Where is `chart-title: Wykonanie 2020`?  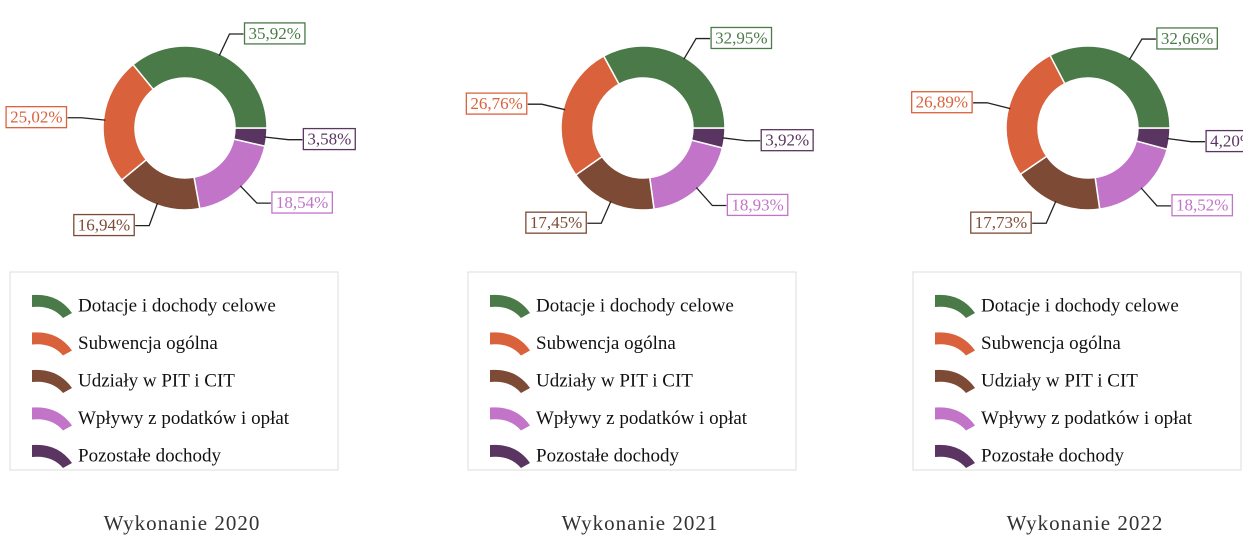
chart-title: Wykonanie 2020 is located at coordinates (182, 523).